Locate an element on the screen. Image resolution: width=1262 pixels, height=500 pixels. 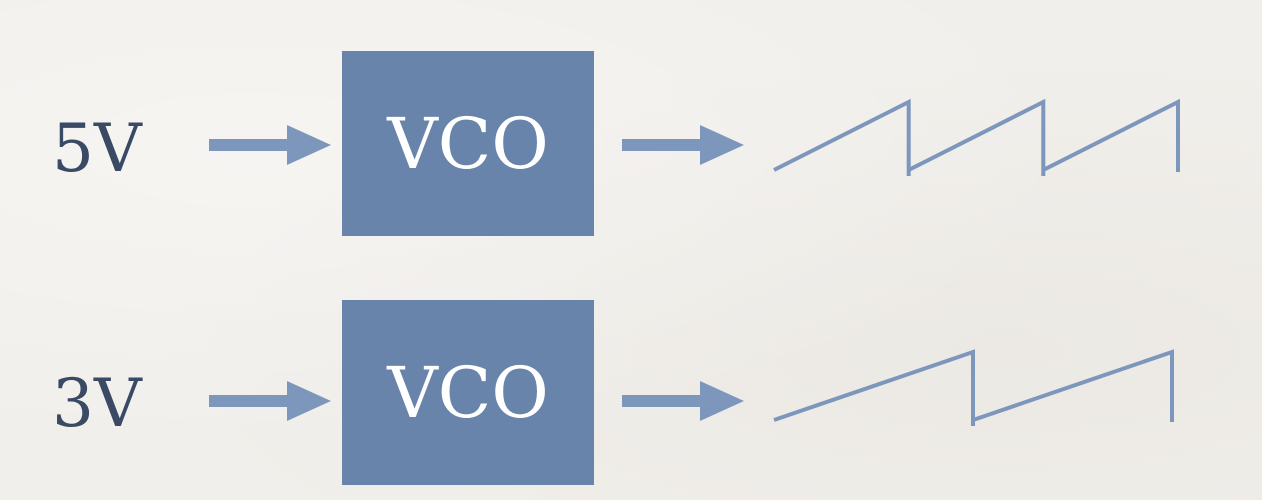
input-voltage-label: 5V is located at coordinates (97, 148).